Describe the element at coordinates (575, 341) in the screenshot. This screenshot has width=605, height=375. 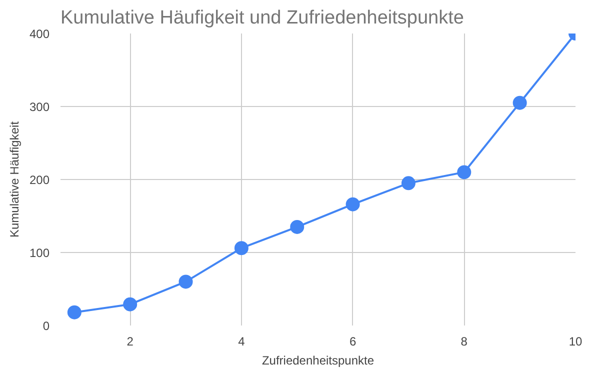
I see `x-tick-label: 10` at that location.